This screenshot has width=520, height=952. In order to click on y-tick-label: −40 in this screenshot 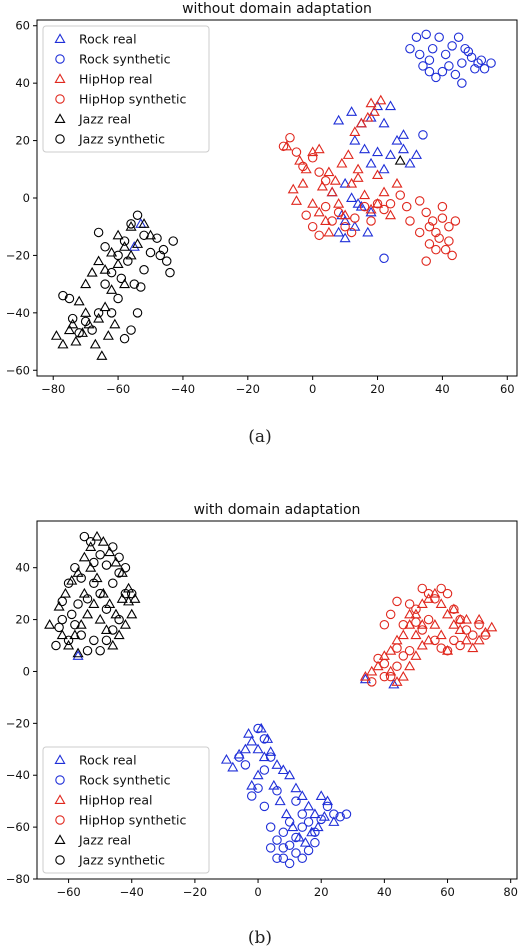, I will do `click(18, 313)`.